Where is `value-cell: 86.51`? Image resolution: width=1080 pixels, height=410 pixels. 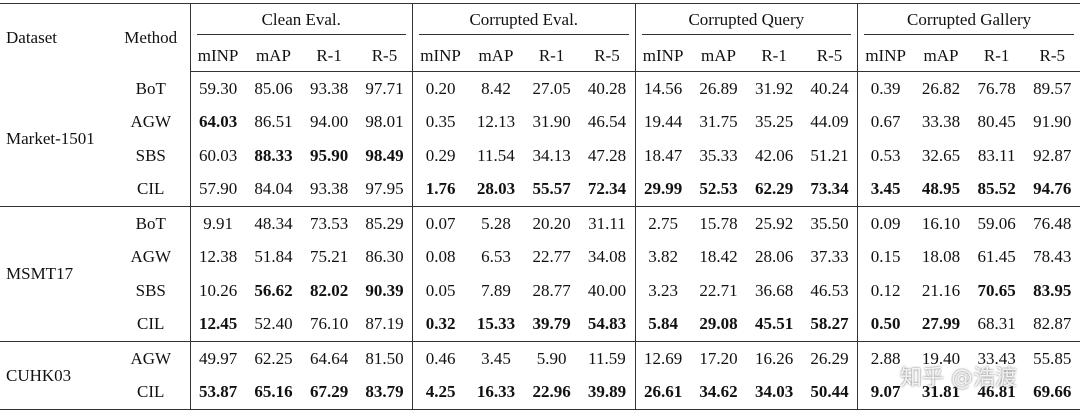 value-cell: 86.51 is located at coordinates (273, 122).